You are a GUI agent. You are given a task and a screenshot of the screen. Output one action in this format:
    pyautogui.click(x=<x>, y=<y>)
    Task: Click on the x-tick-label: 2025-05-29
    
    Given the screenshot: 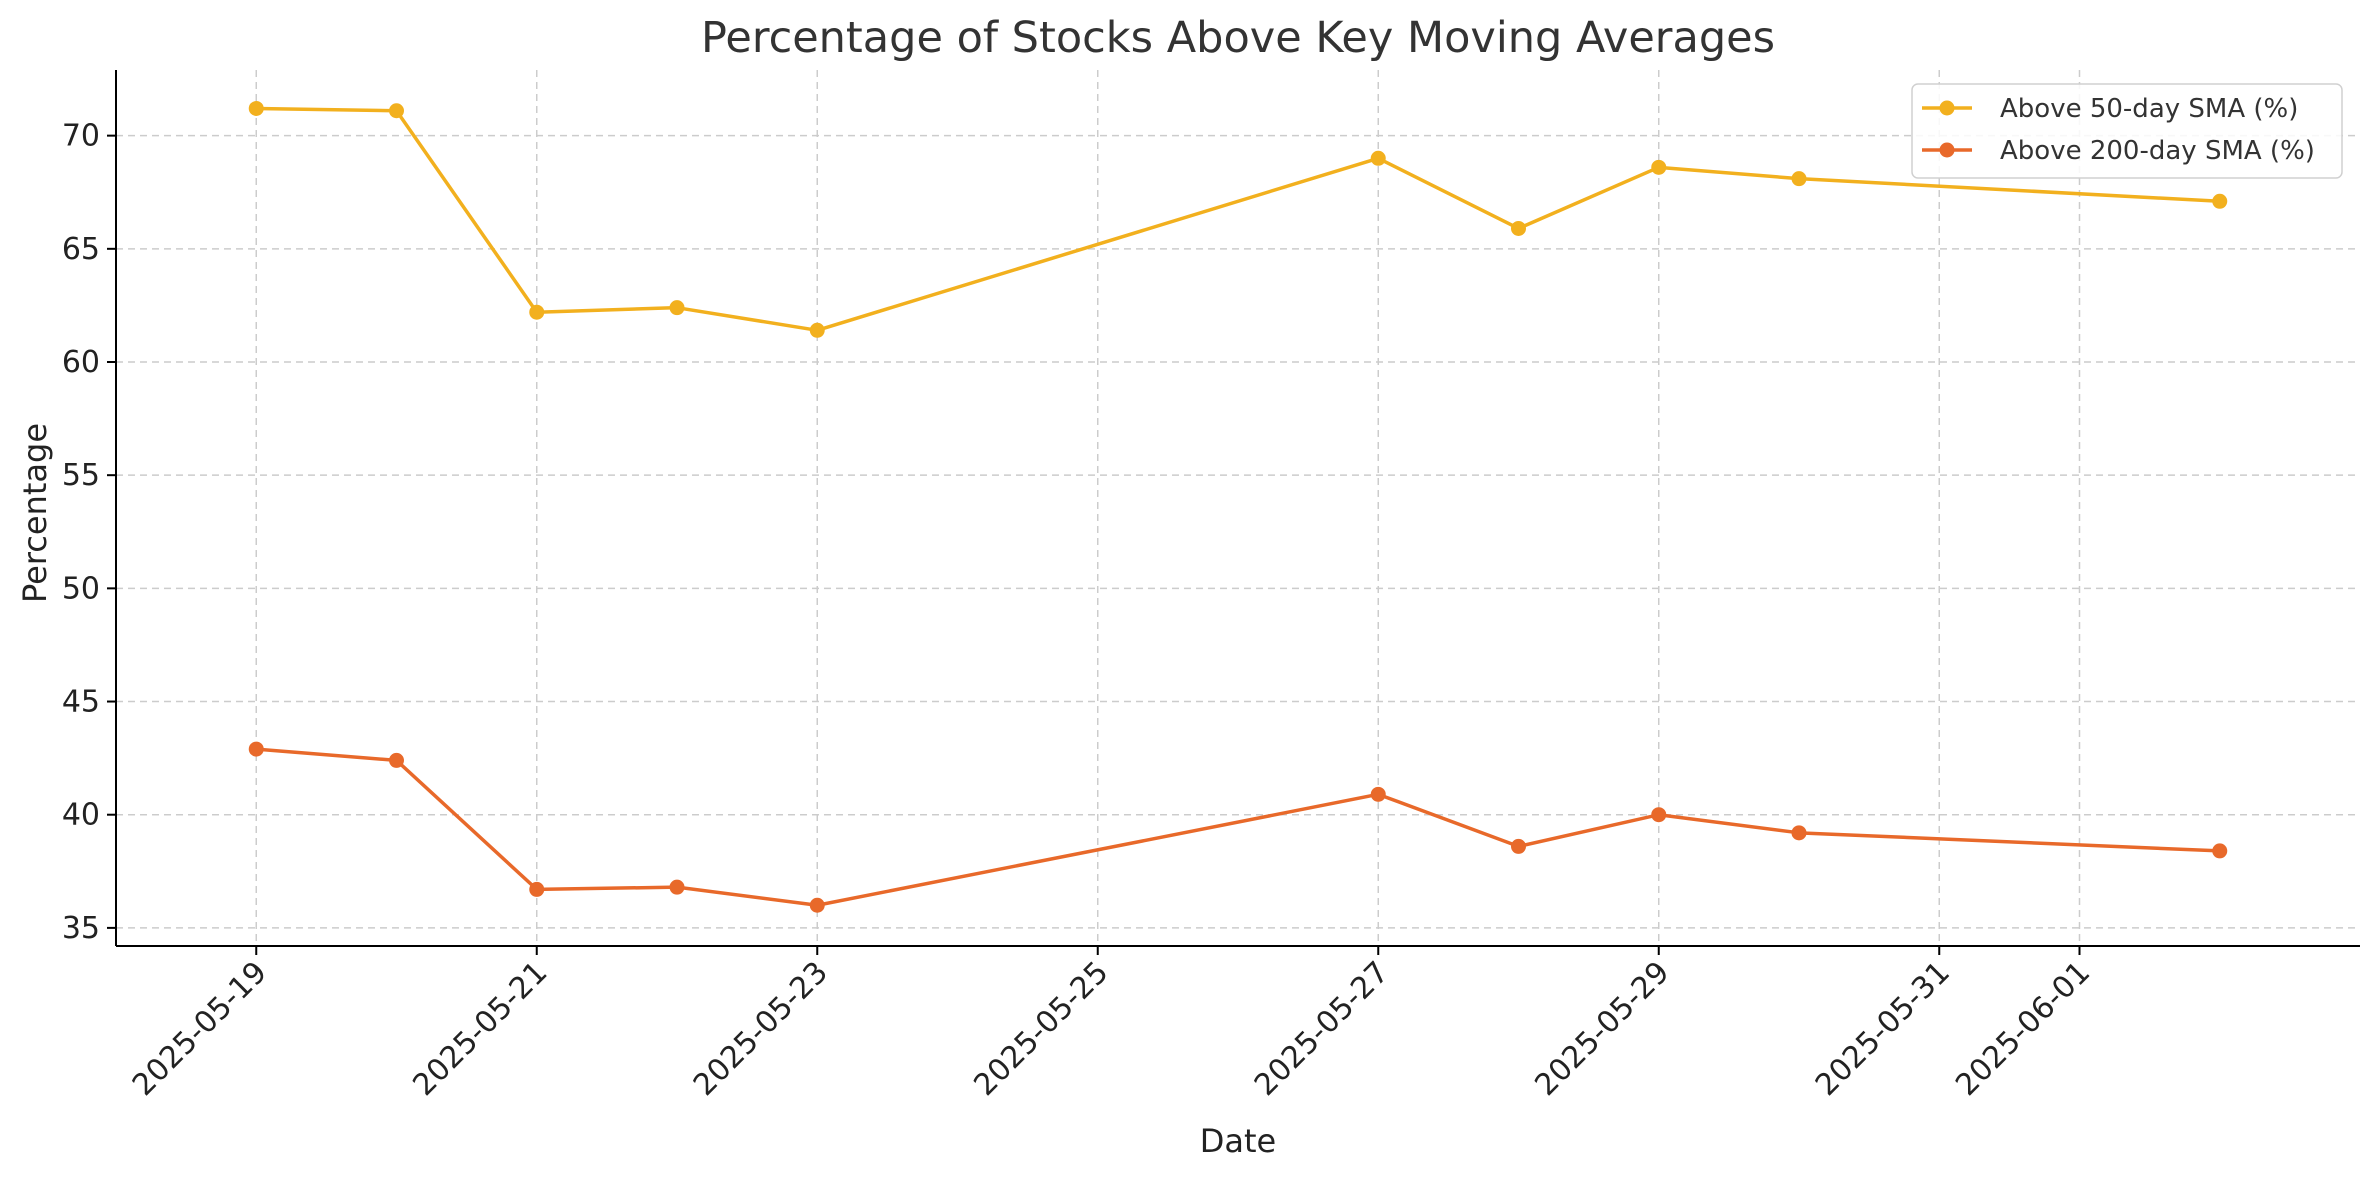 What is the action you would take?
    pyautogui.click(x=1602, y=1029)
    